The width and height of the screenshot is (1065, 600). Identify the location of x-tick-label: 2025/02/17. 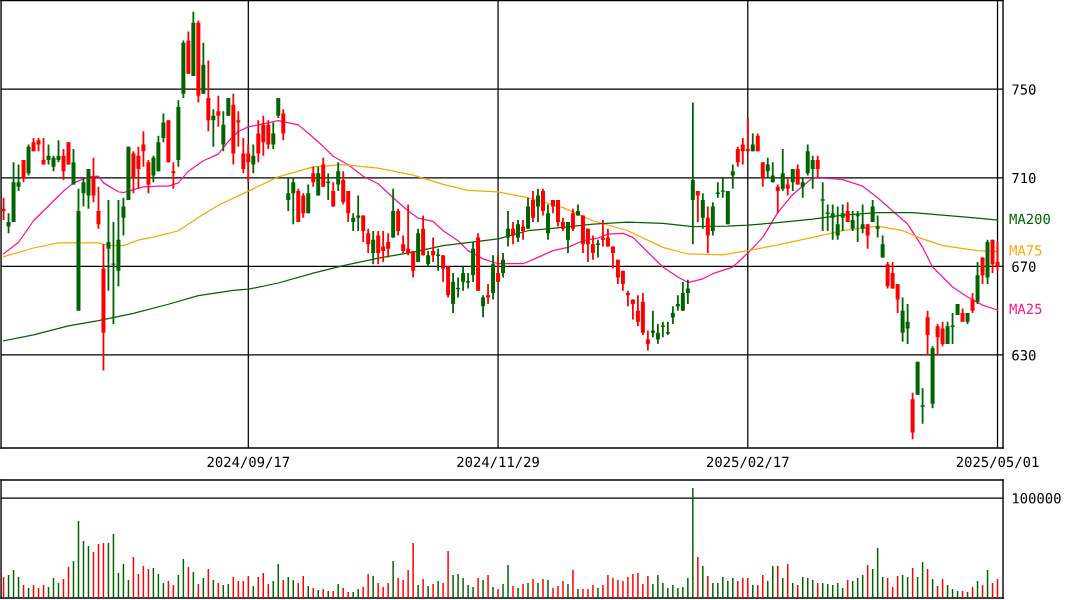
(748, 462).